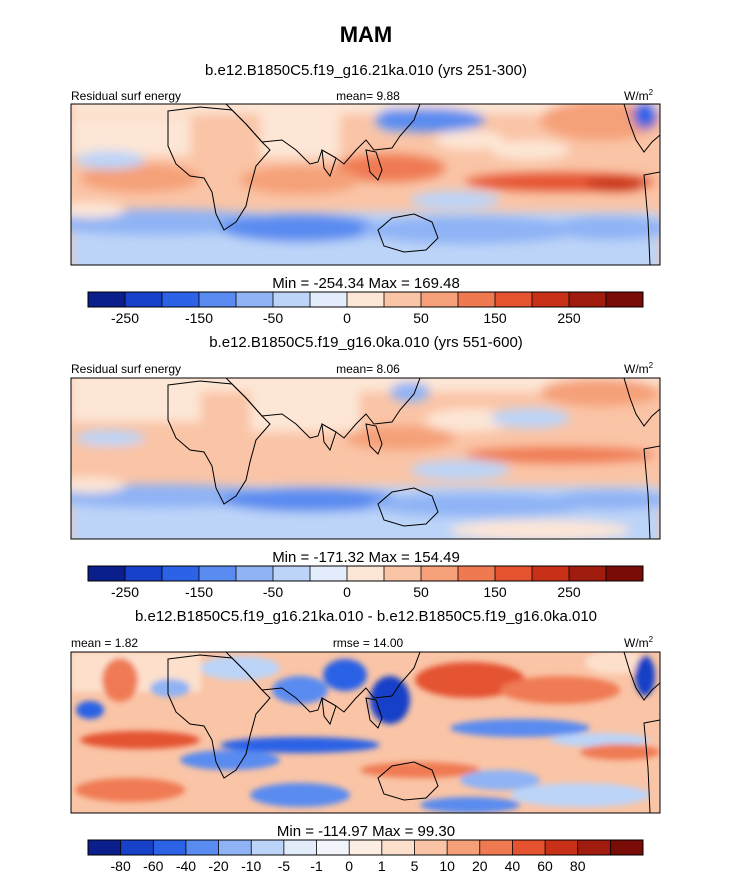 This screenshot has height=878, width=733. I want to click on colorbar-tick-label: 40, so click(513, 866).